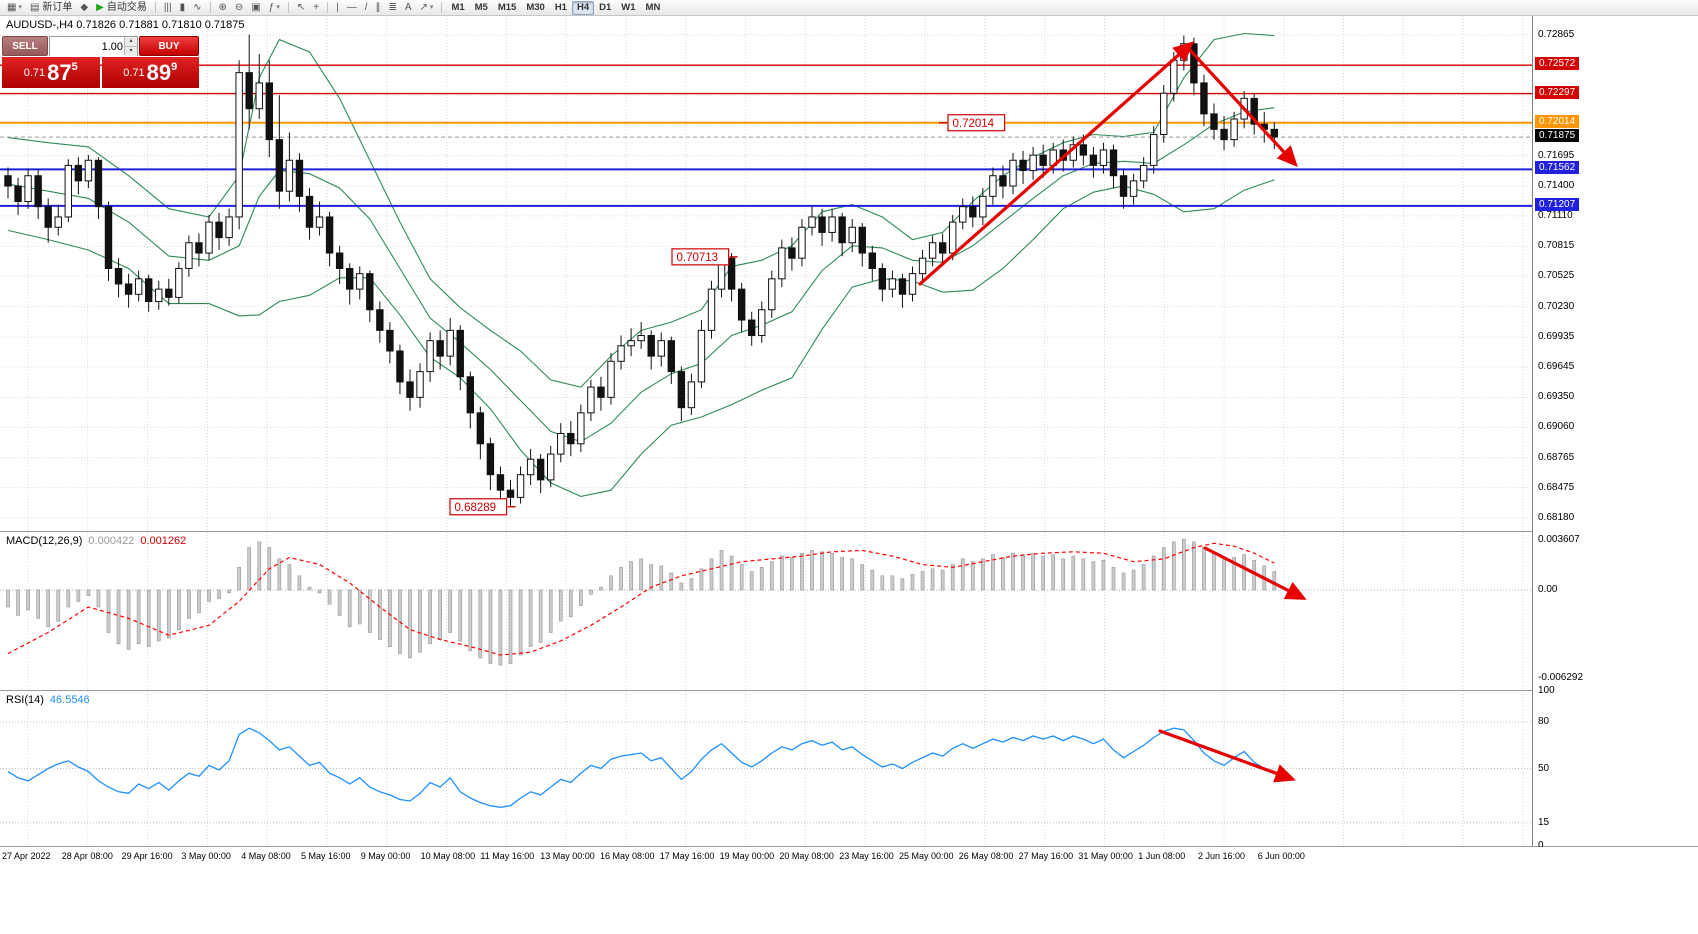  I want to click on sell-button: SELL, so click(25, 46).